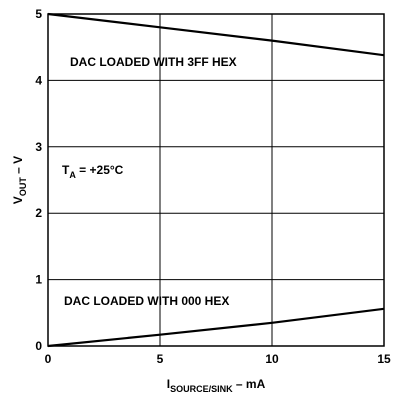  Describe the element at coordinates (38, 14) in the screenshot. I see `y-tick-label-5: 5` at that location.